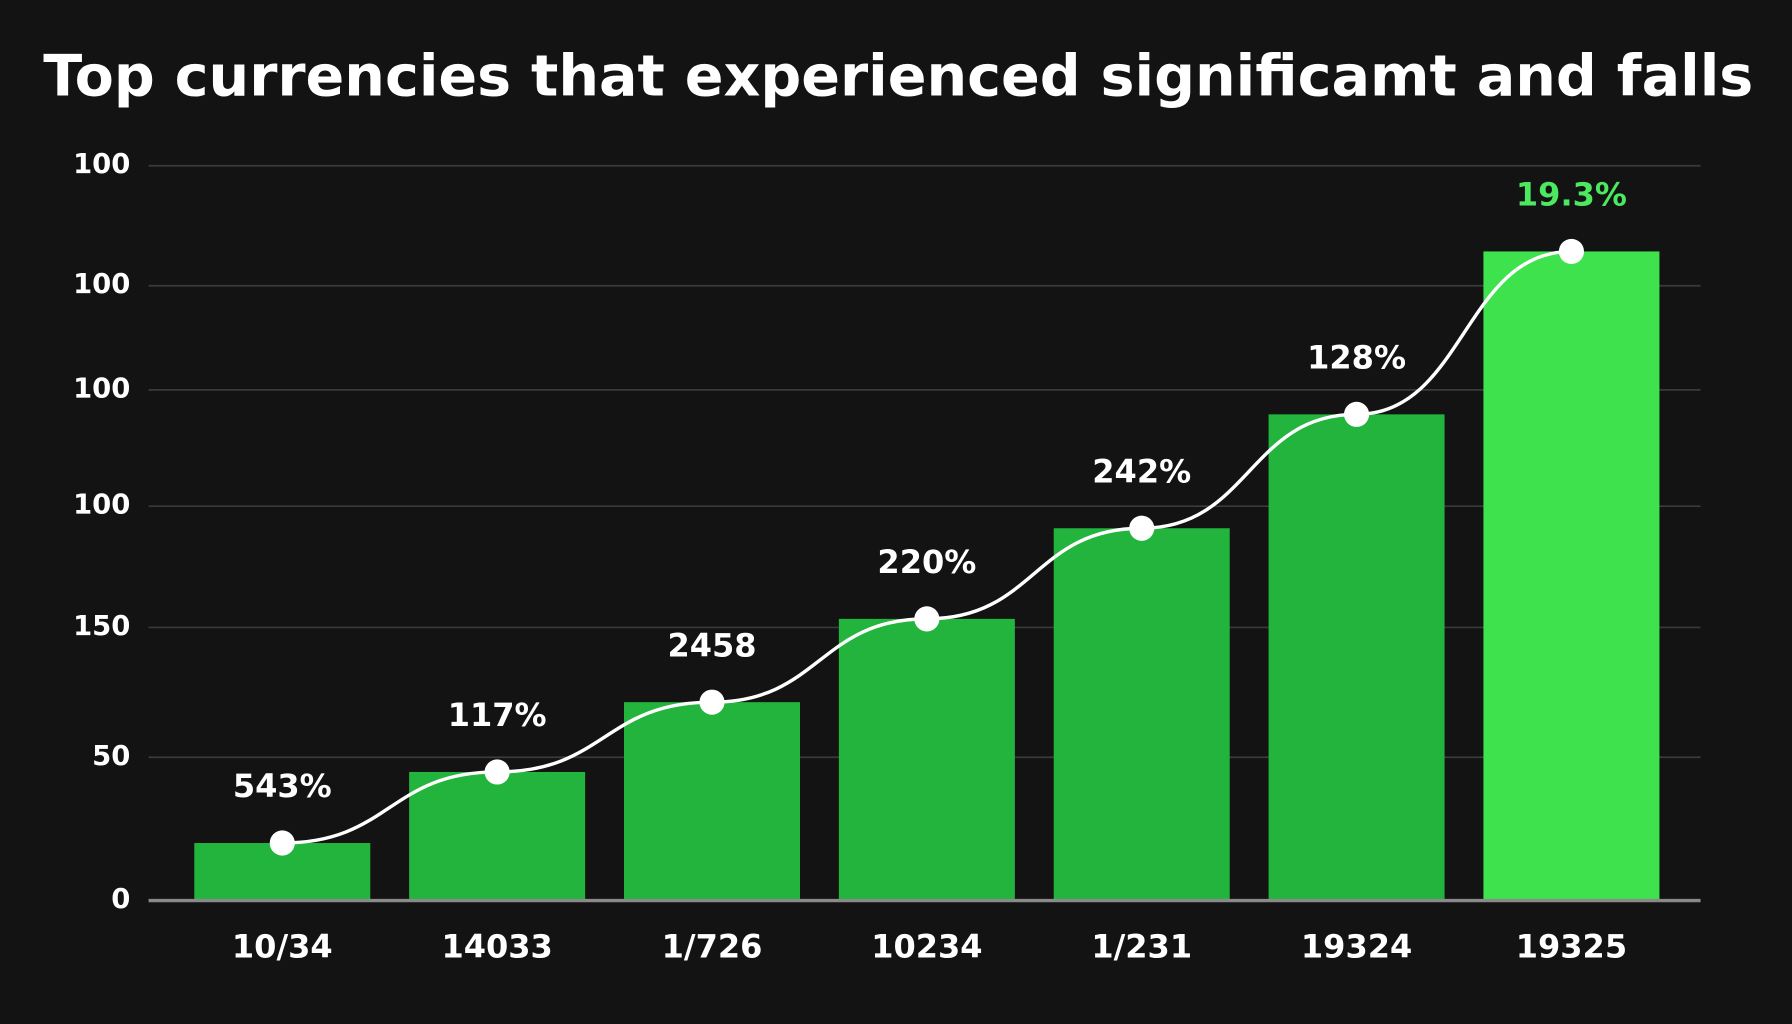 The image size is (1792, 1024). Describe the element at coordinates (101, 626) in the screenshot. I see `y-tick-label: 150` at that location.